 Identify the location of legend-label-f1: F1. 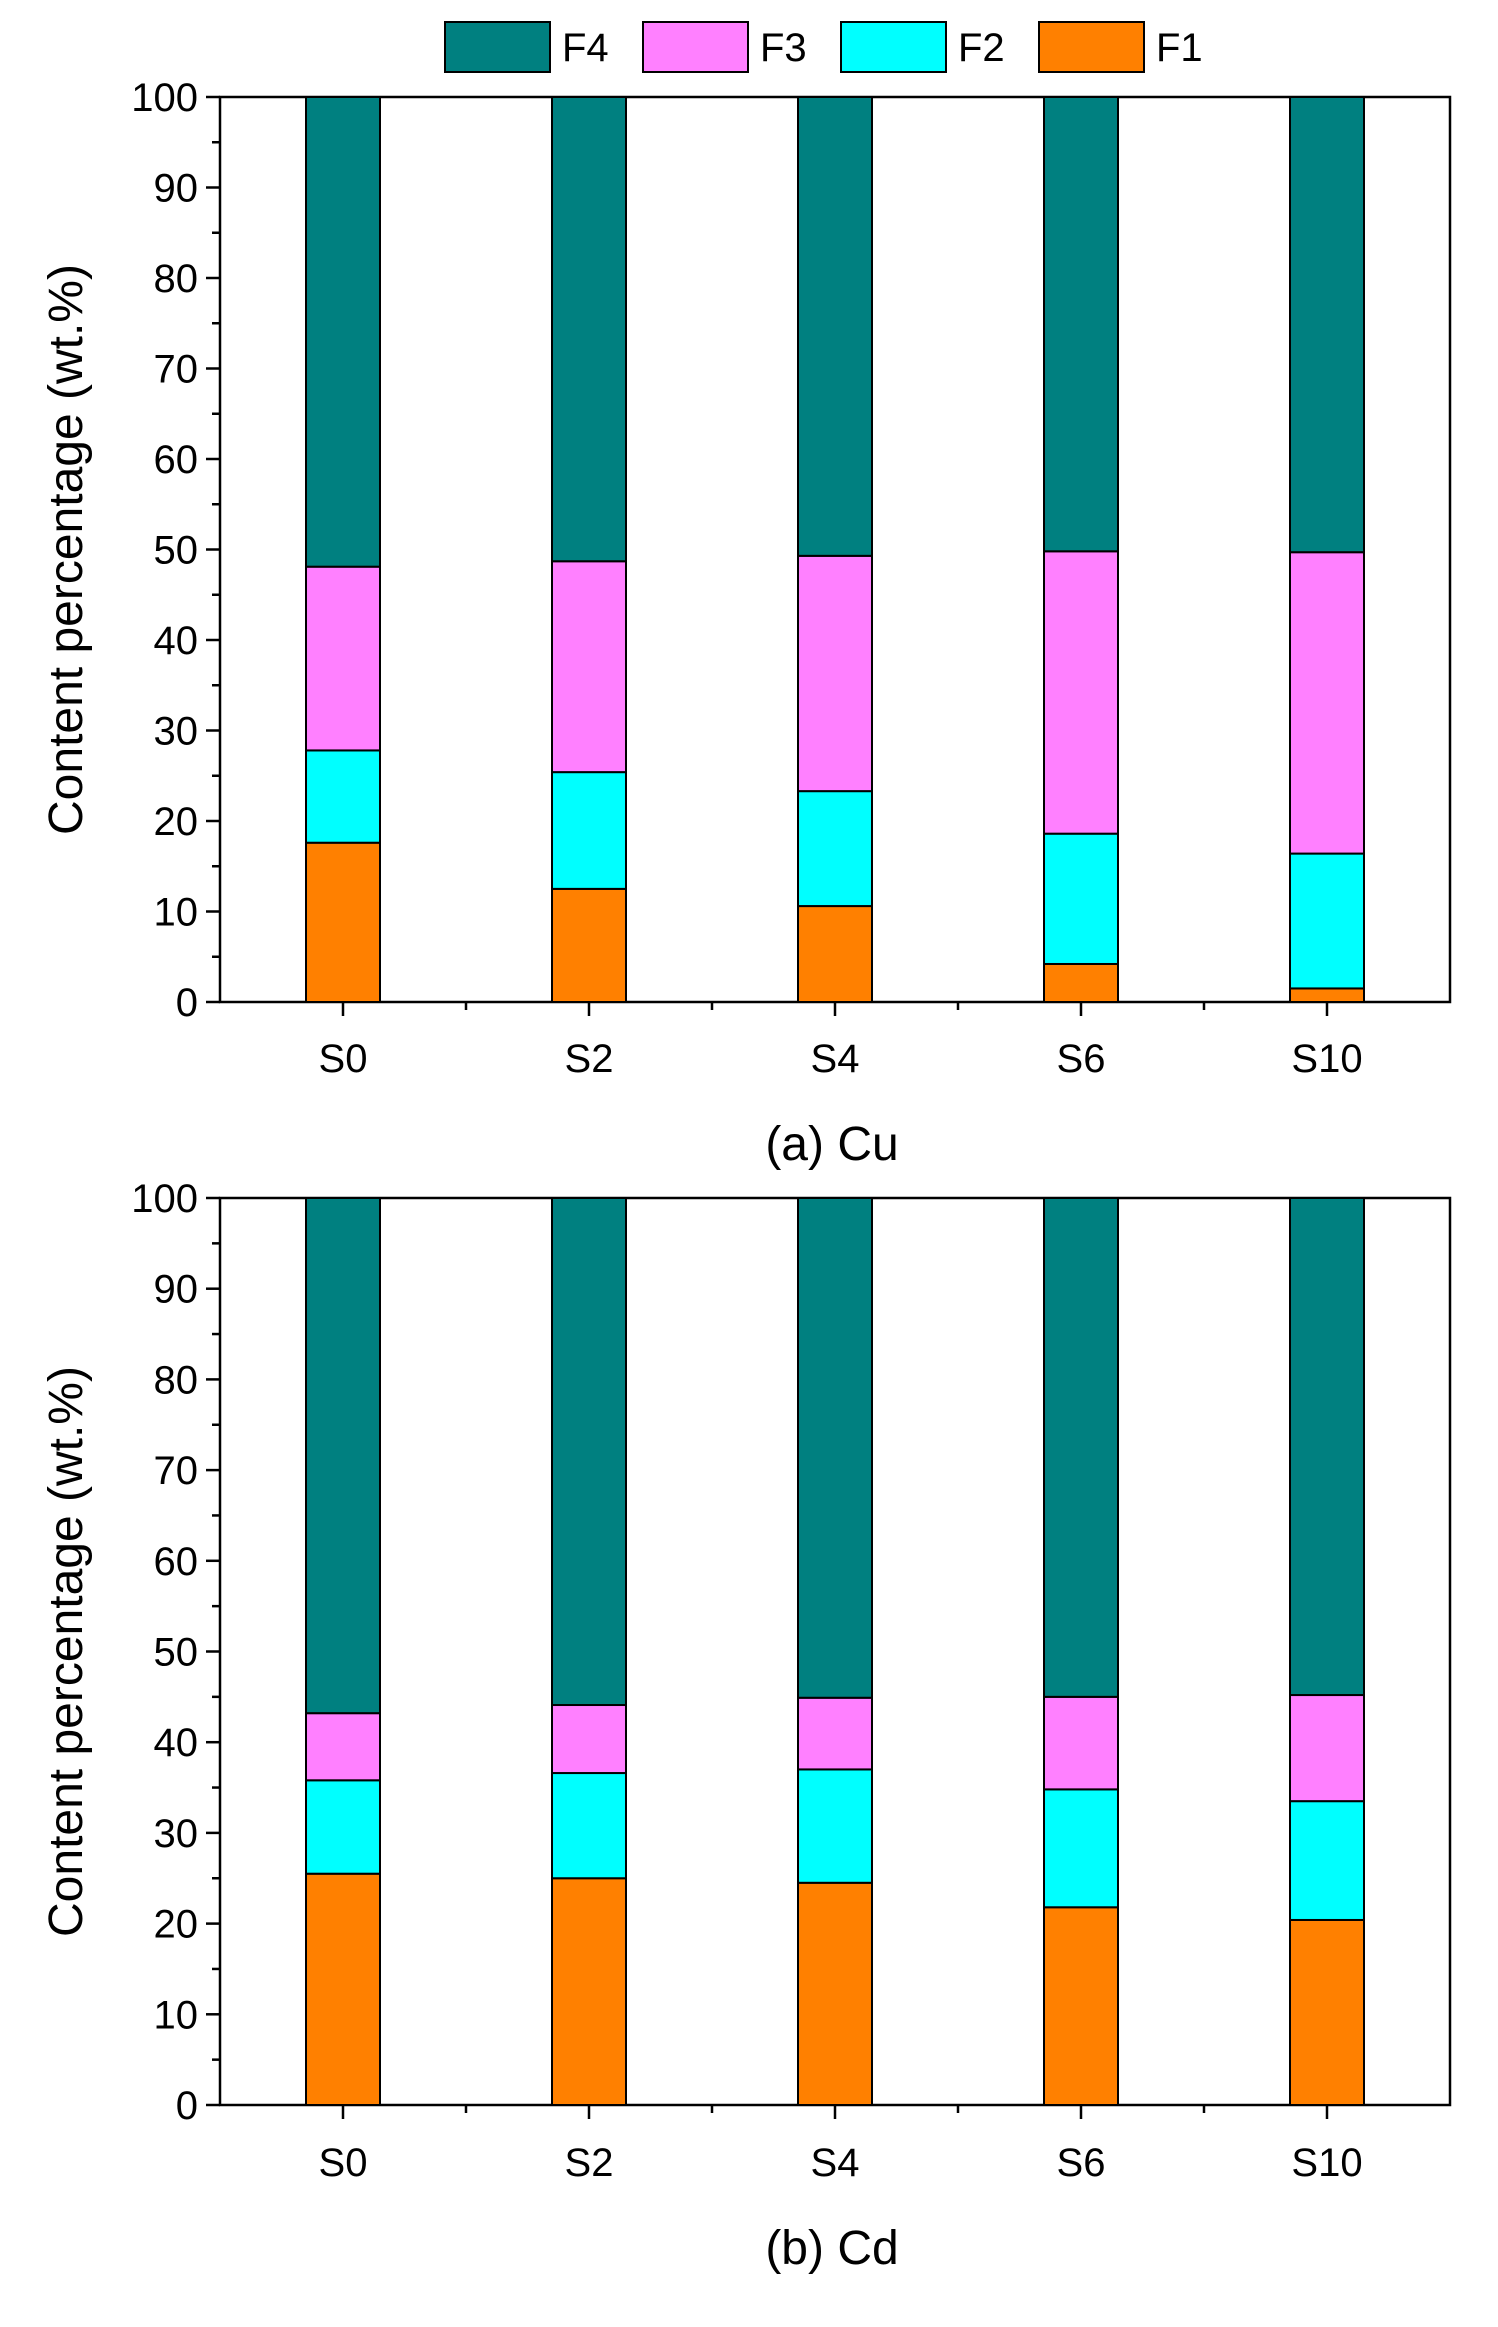
(1179, 48).